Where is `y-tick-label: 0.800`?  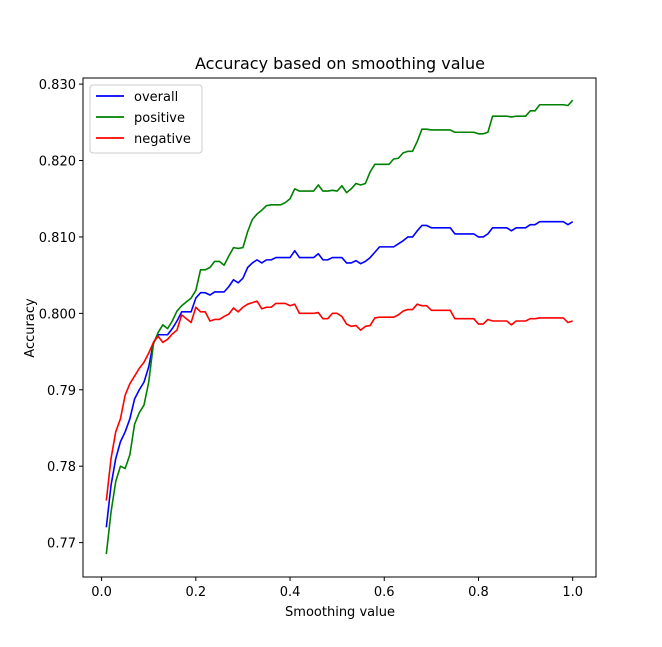
y-tick-label: 0.800 is located at coordinates (57, 314).